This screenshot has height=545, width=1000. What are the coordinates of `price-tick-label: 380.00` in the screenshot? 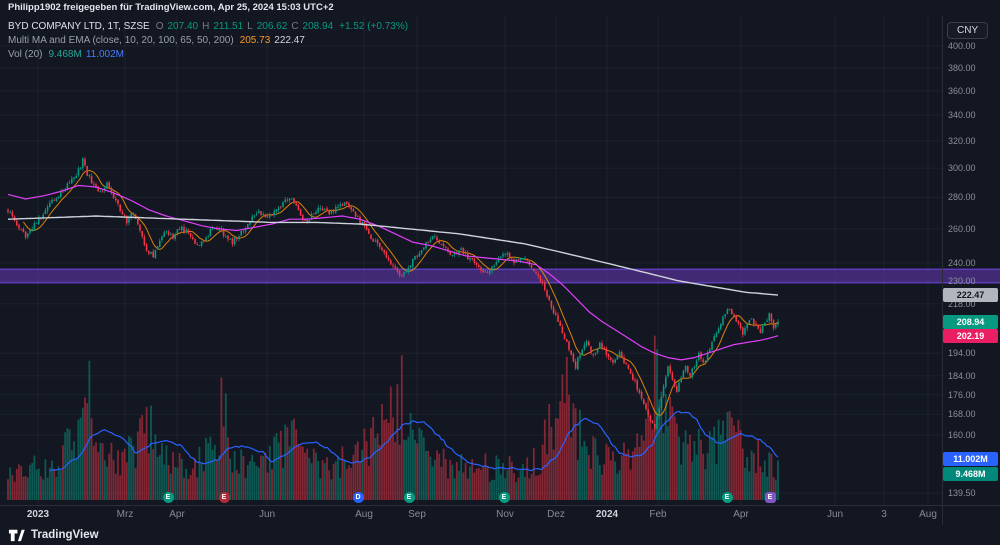 It's located at (962, 67).